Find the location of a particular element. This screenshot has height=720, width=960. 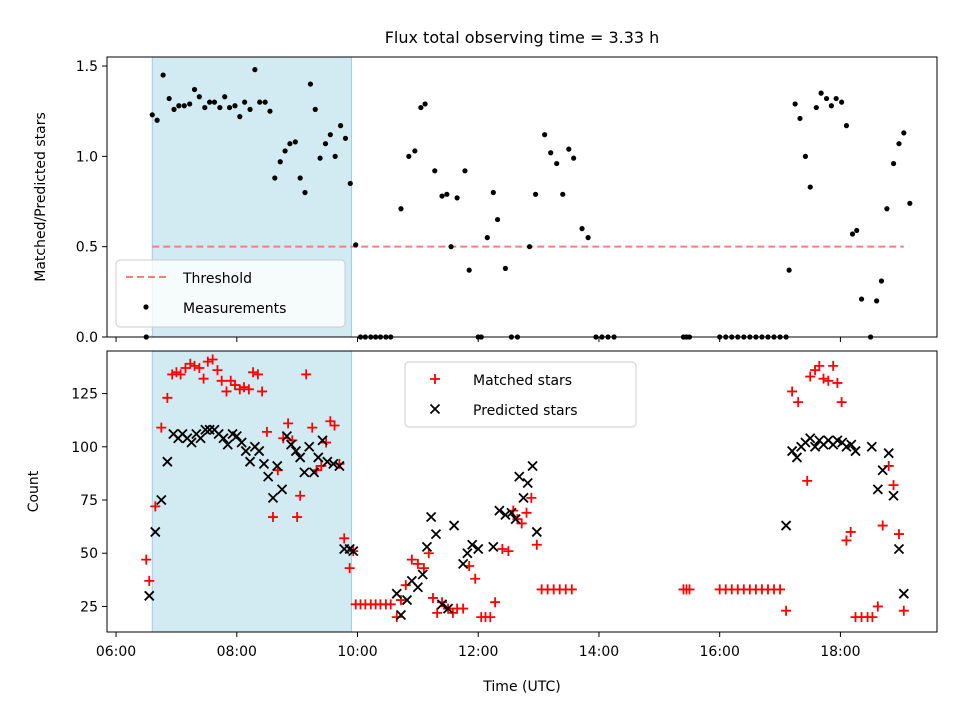

legend: Threshold Measurements is located at coordinates (230, 293).